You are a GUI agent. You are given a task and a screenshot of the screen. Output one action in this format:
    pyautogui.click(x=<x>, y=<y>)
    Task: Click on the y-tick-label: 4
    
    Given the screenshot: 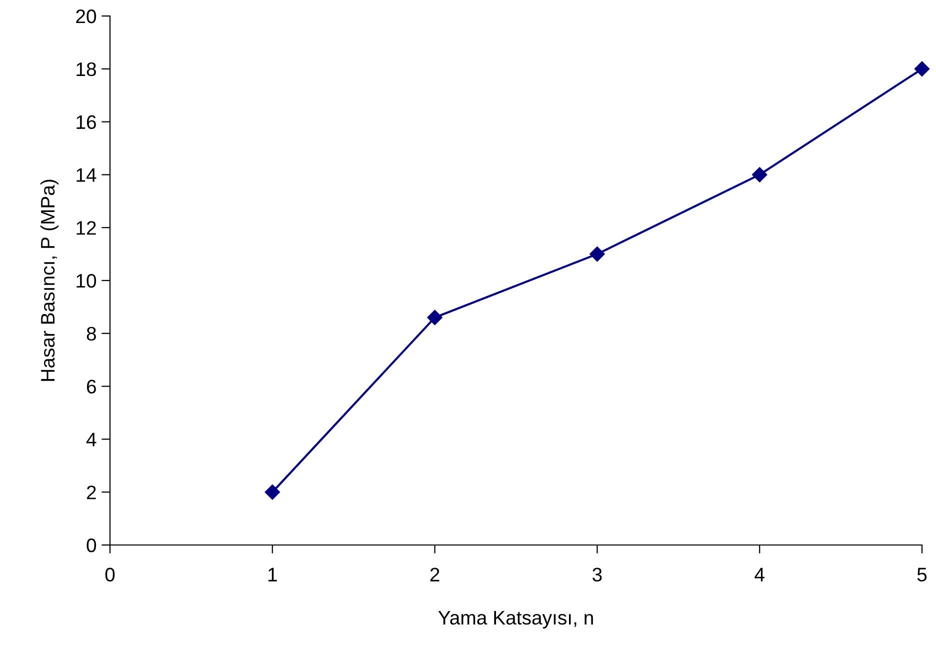 What is the action you would take?
    pyautogui.click(x=91, y=439)
    